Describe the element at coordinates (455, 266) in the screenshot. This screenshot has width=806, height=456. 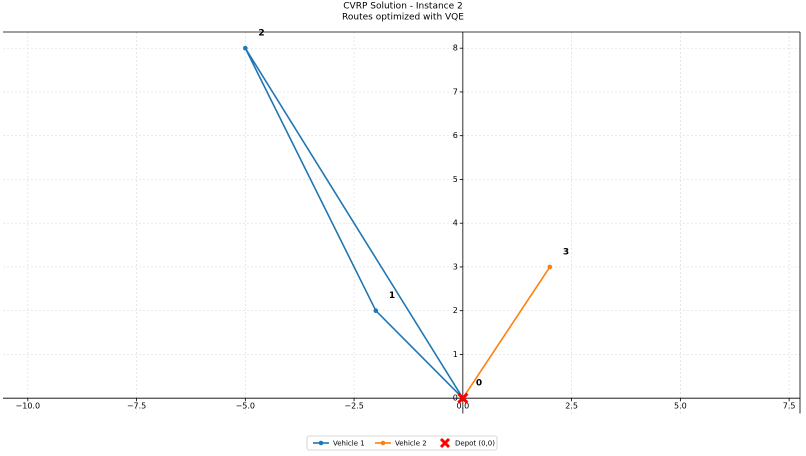
I see `y-tick-label: 3` at that location.